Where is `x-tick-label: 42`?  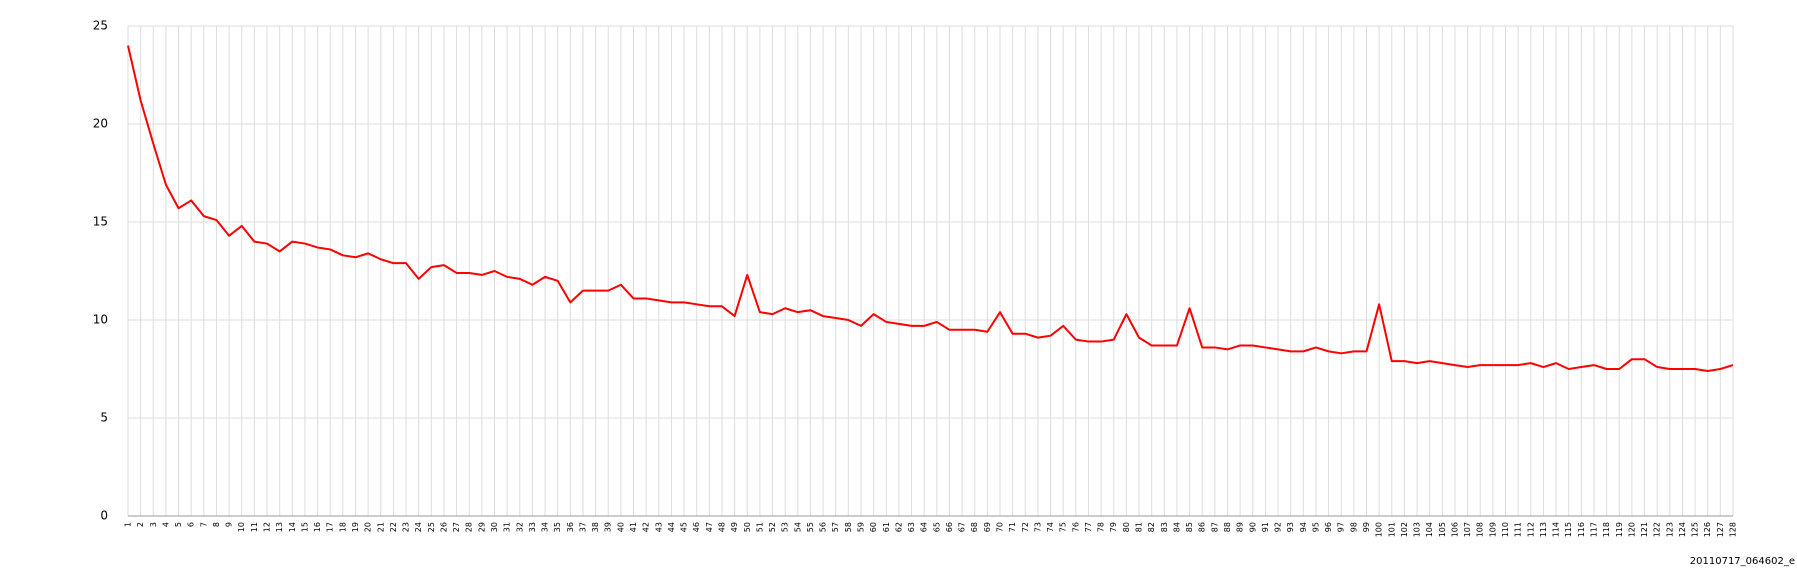 x-tick-label: 42 is located at coordinates (646, 527).